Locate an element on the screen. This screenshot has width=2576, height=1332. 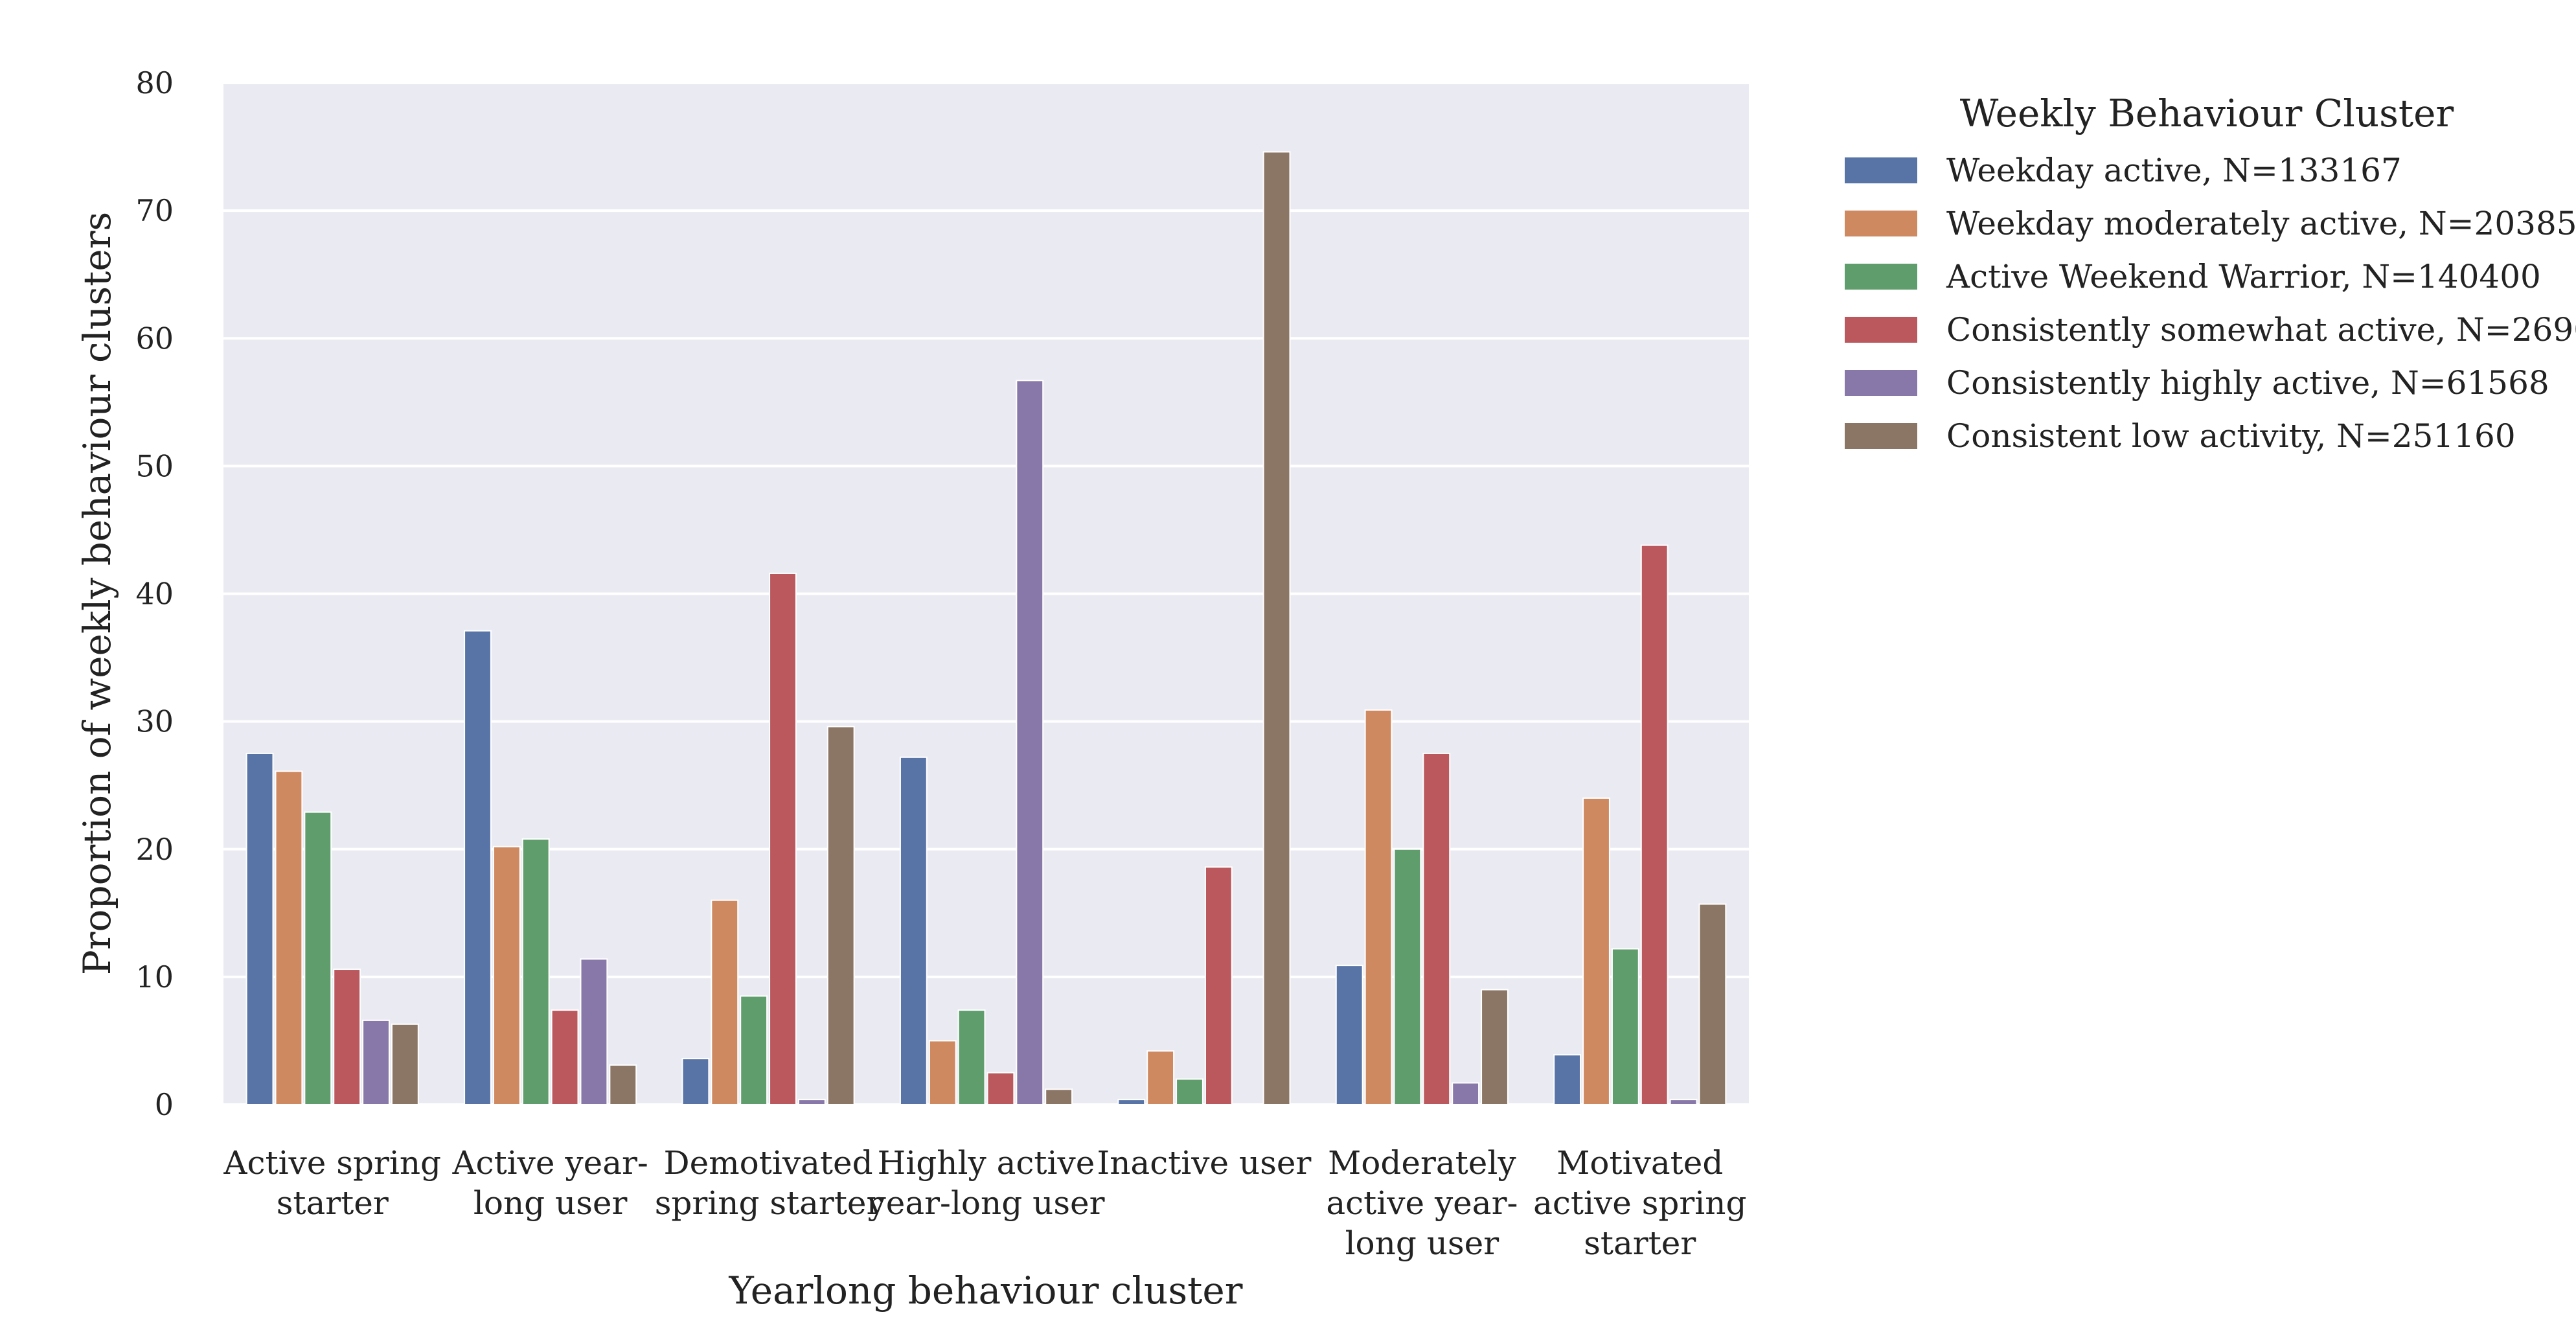
x-category-label: spring starter is located at coordinates (768, 1203).